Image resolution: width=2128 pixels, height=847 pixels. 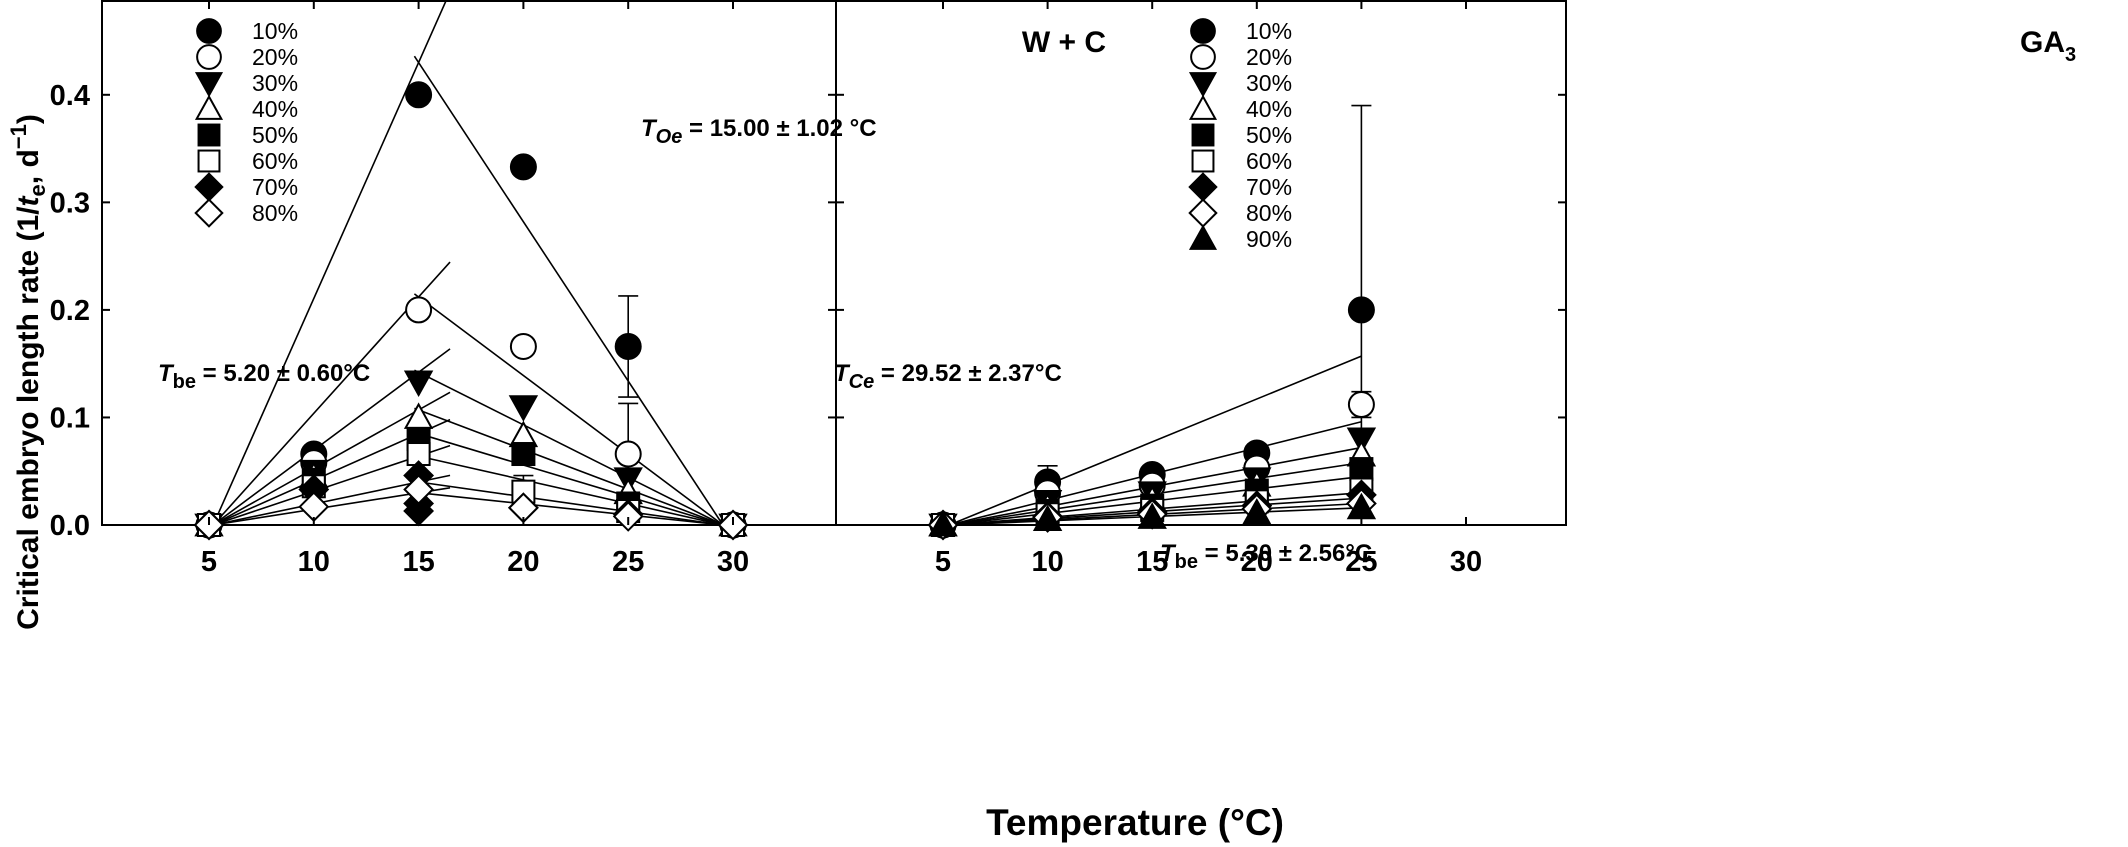 What do you see at coordinates (70, 311) in the screenshot?
I see `y-tick-label: 0.2` at bounding box center [70, 311].